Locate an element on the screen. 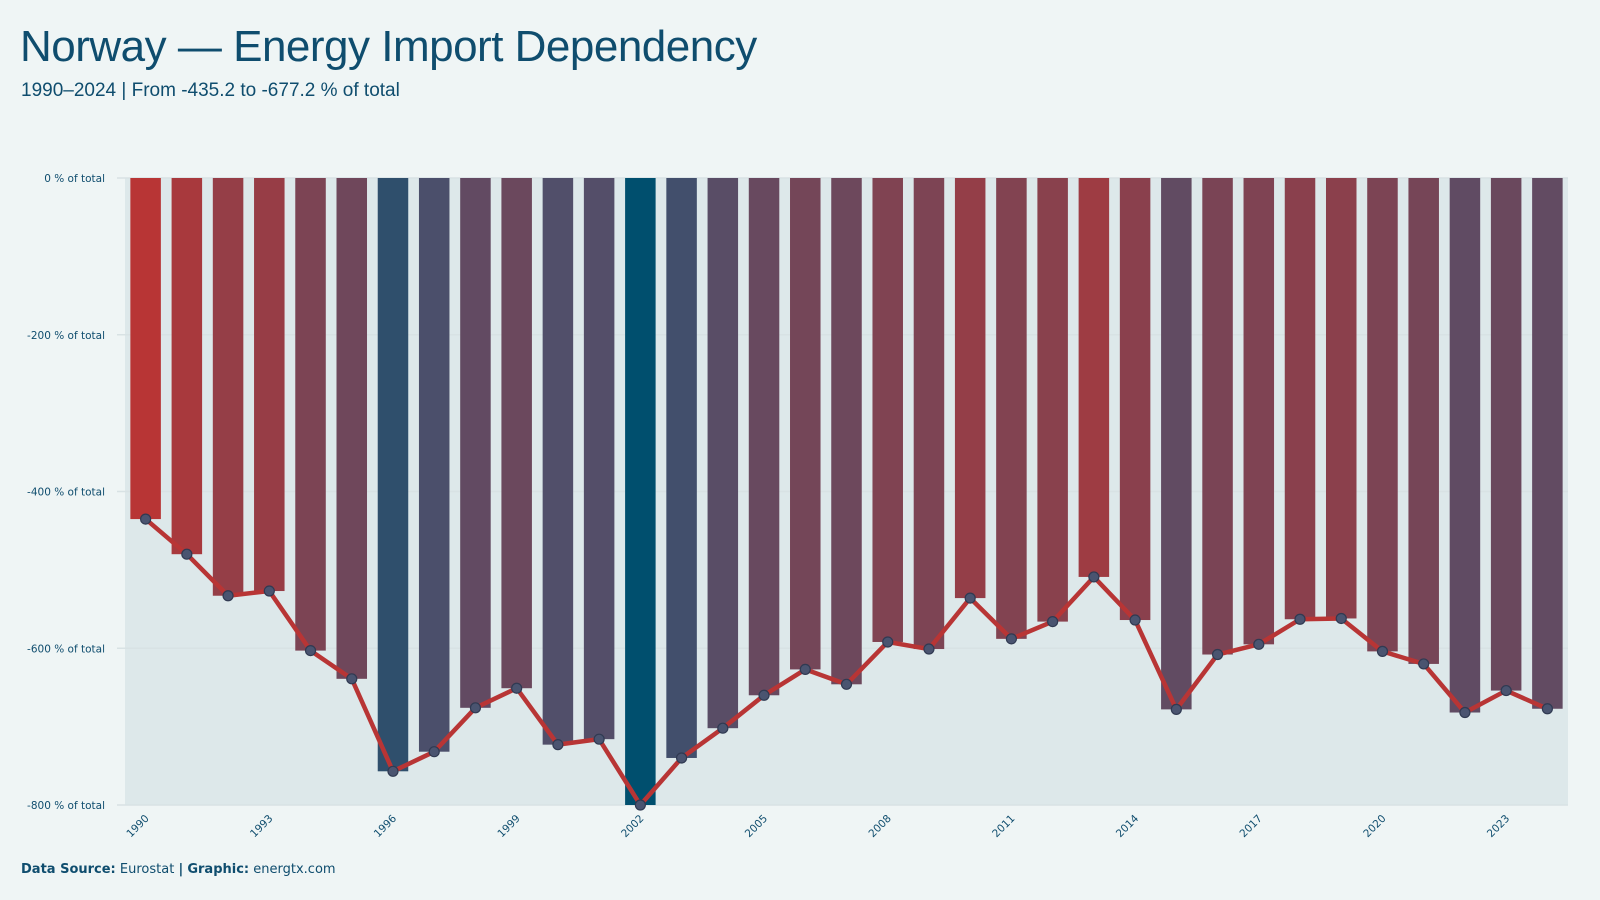  point-1999 is located at coordinates (517, 688).